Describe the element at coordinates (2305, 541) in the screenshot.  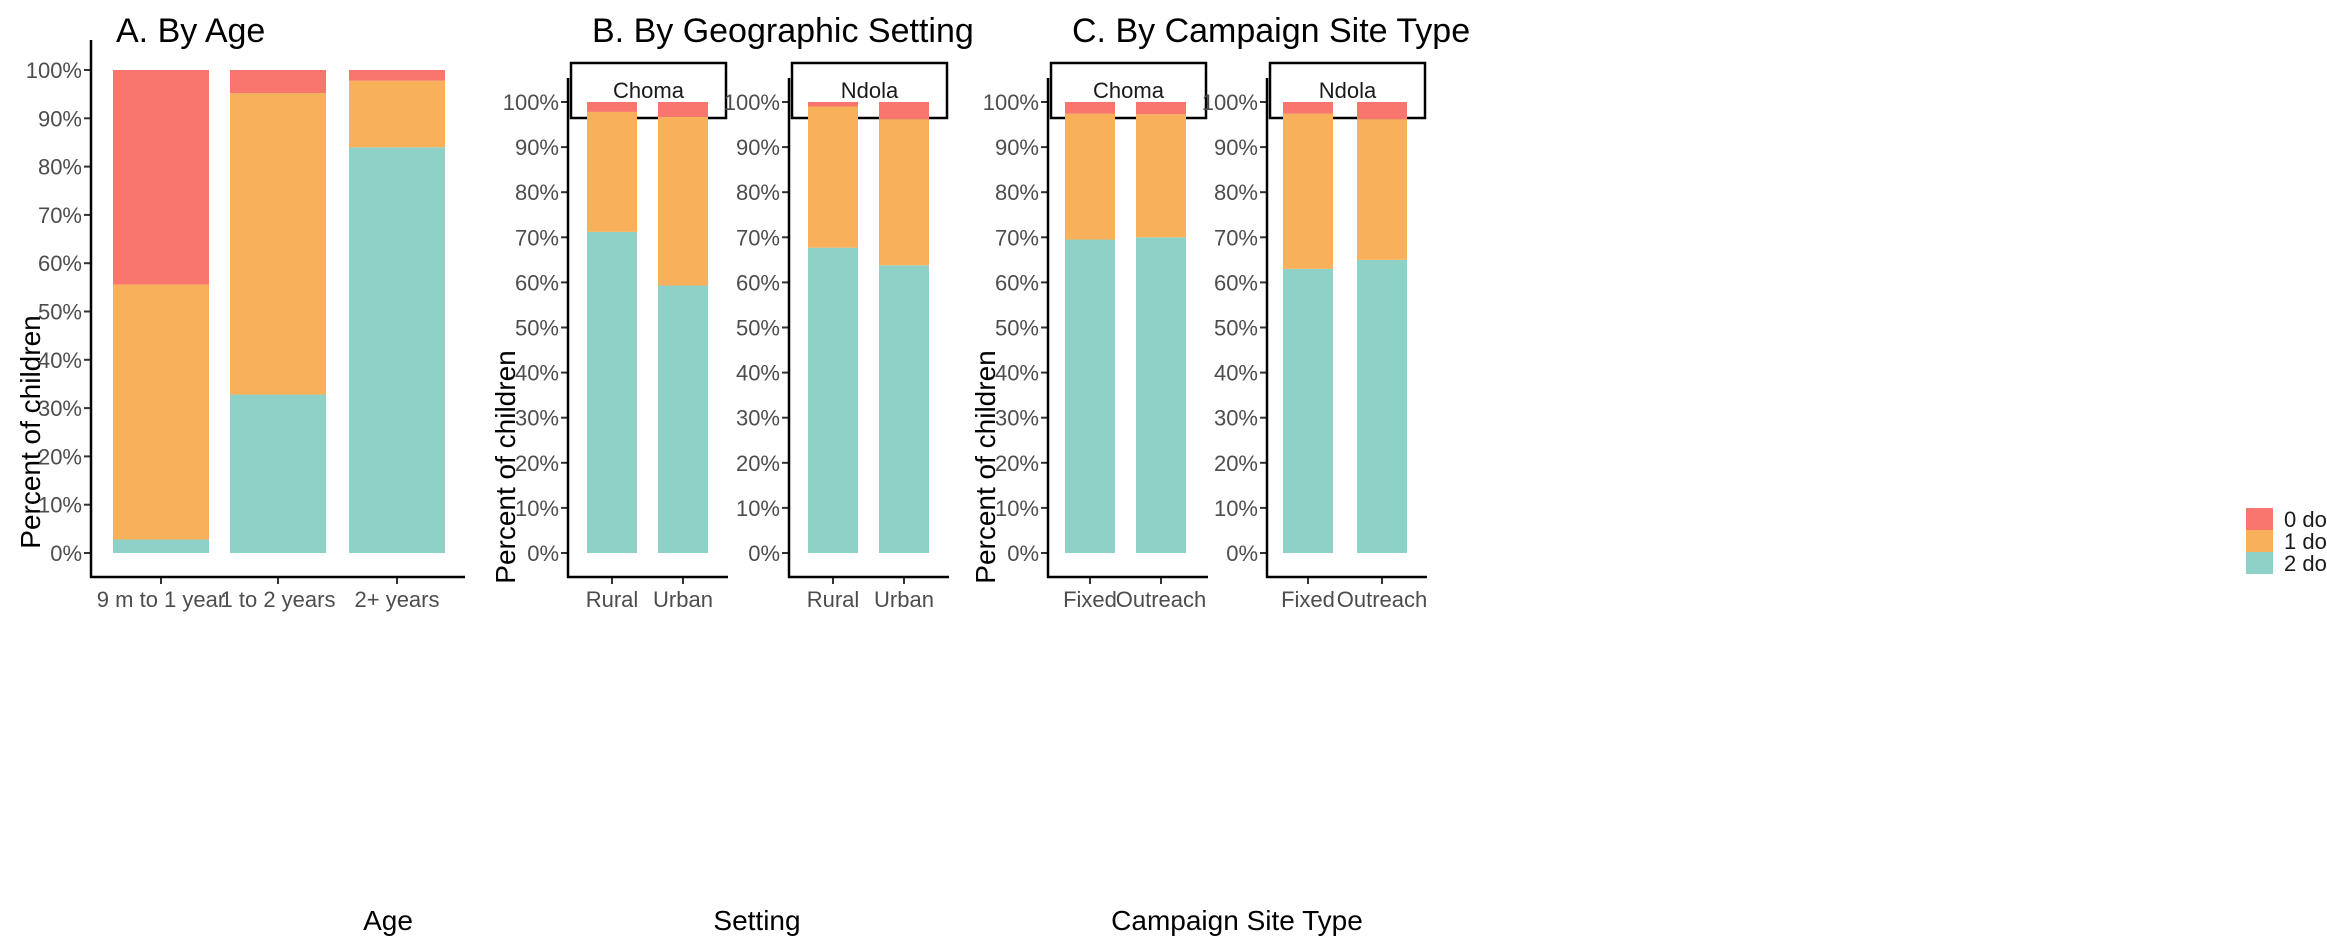
I see `legend-label-1-dose: 1 dose` at that location.